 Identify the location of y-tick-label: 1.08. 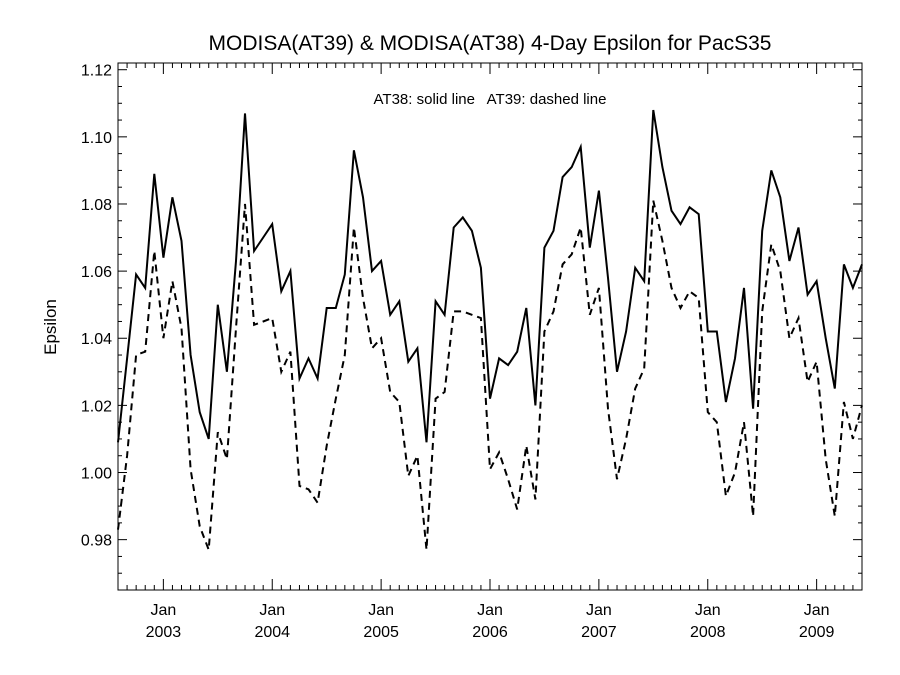
(96, 205).